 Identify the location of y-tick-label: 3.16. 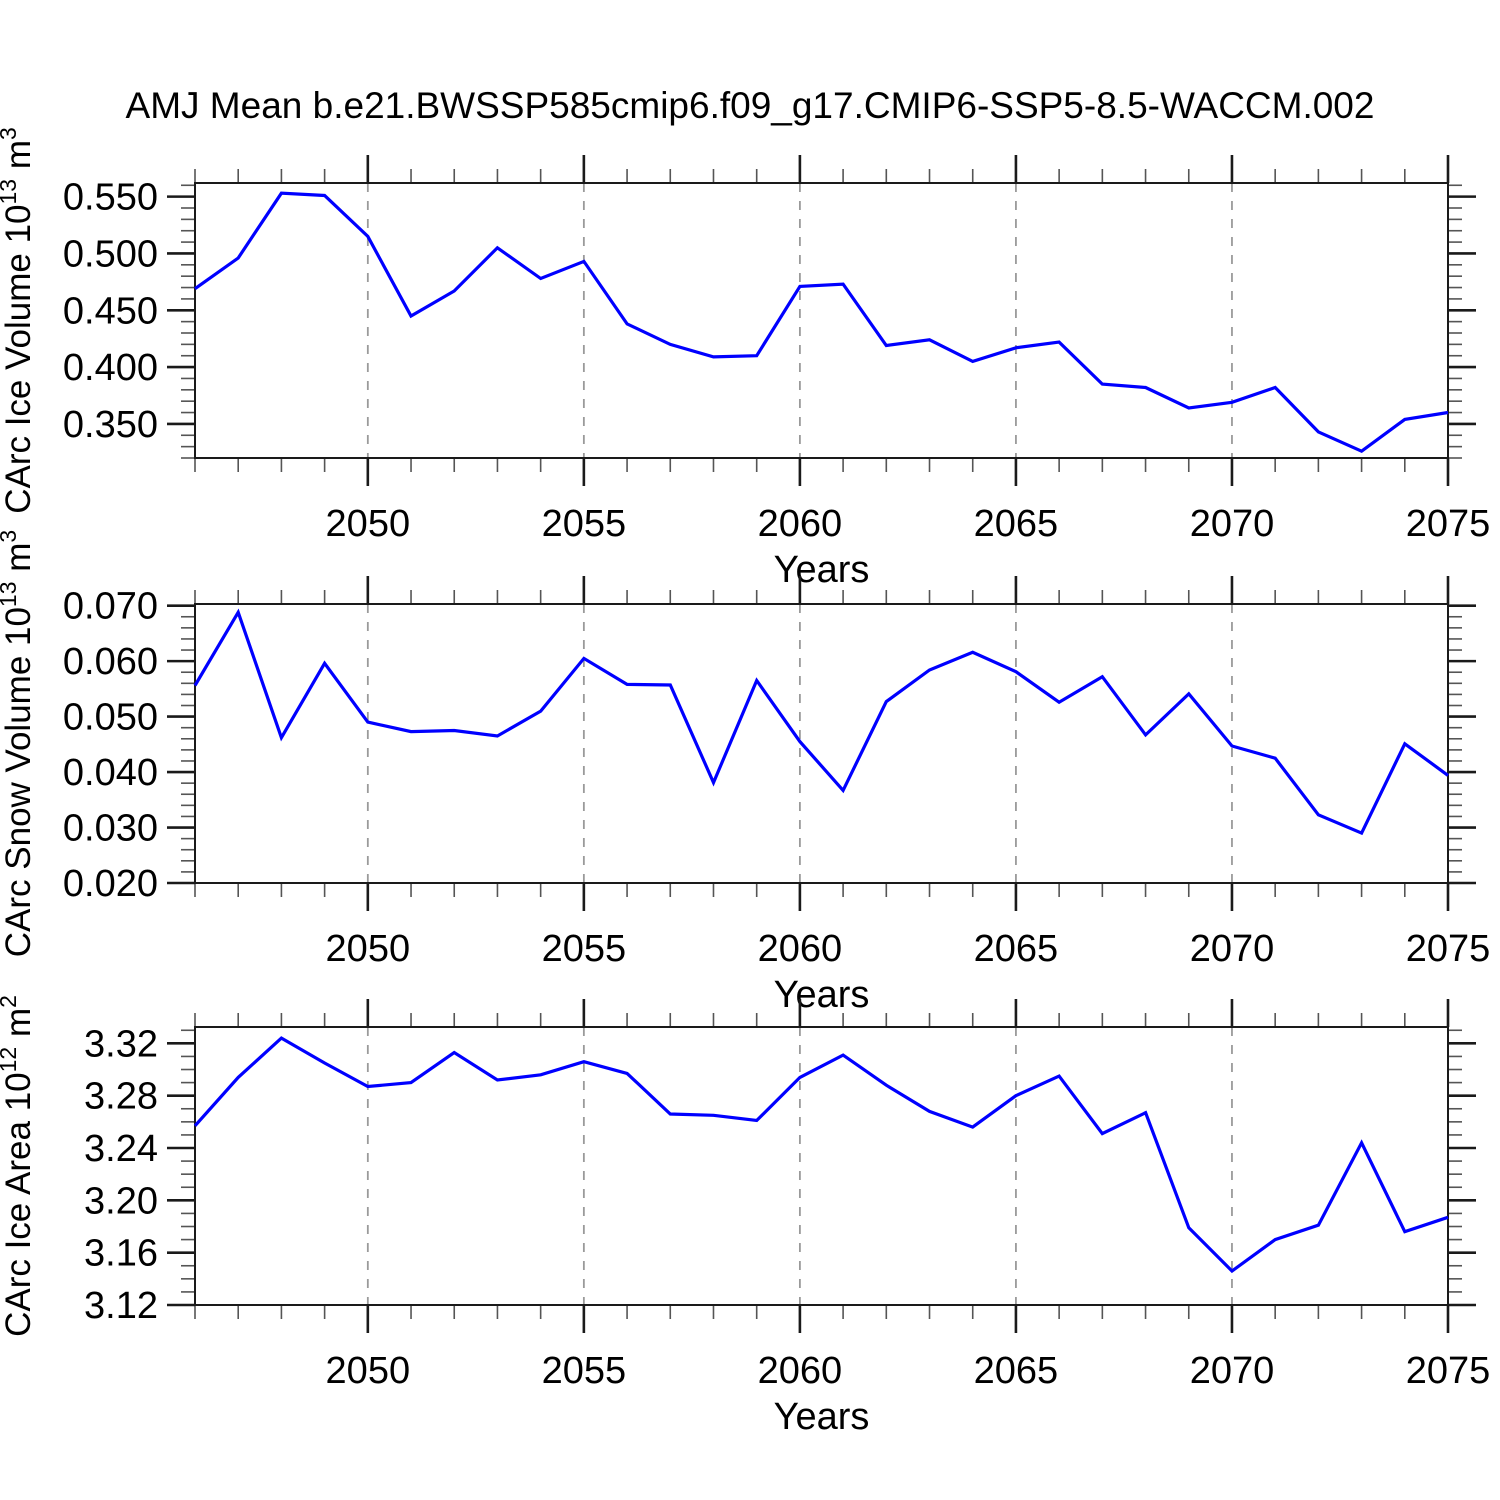
(121, 1254).